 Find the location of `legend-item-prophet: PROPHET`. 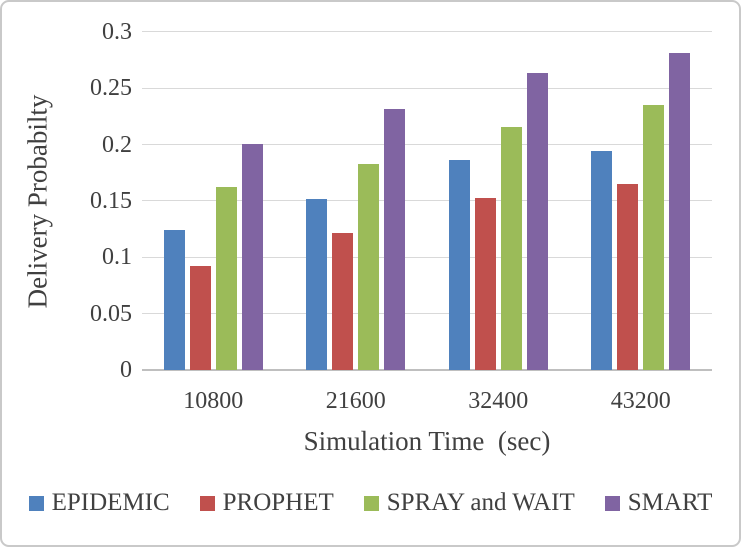

legend-item-prophet: PROPHET is located at coordinates (266, 503).